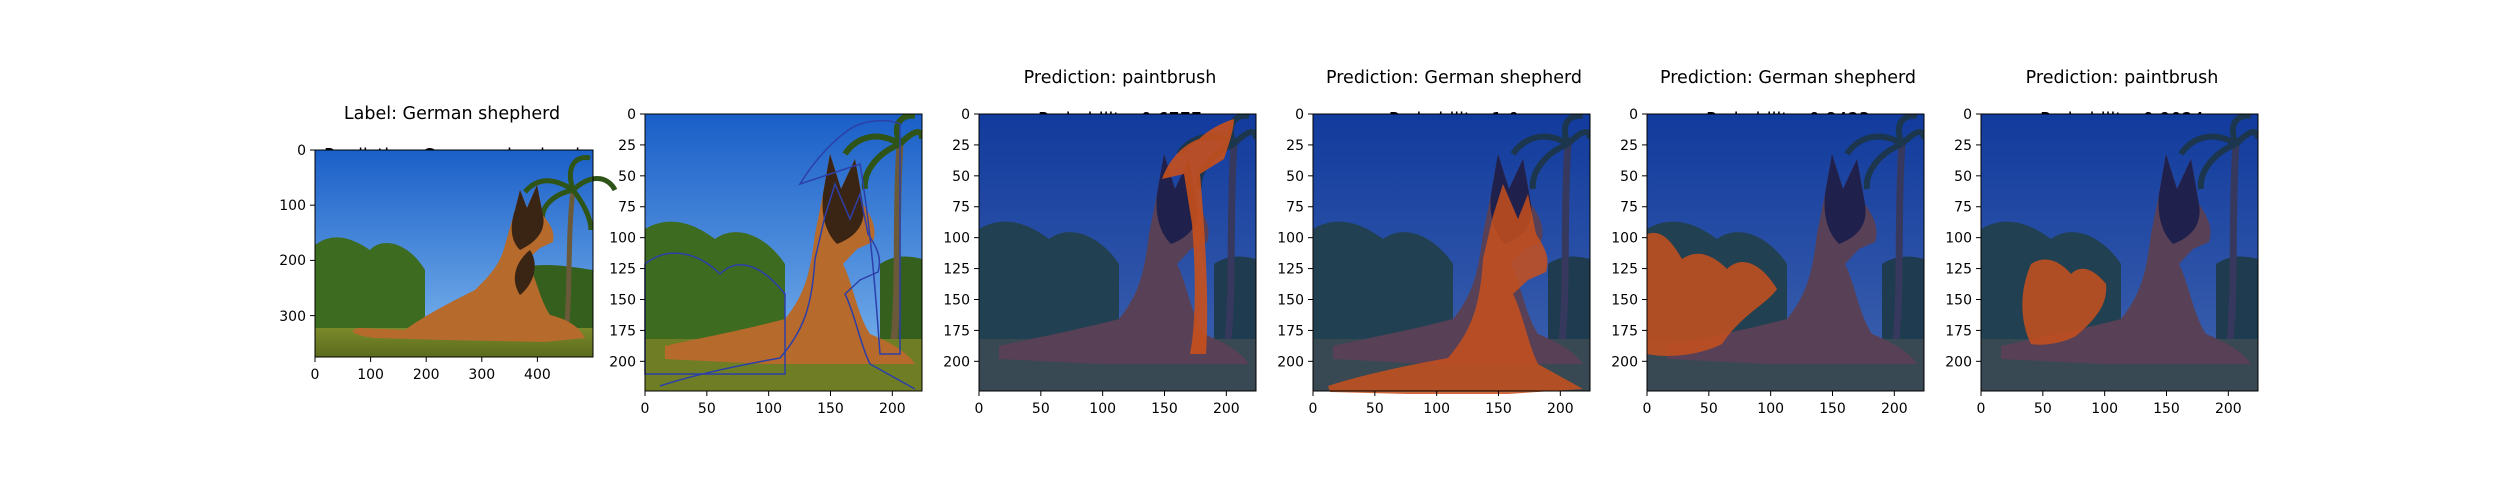 This screenshot has width=2500, height=500. I want to click on panel-3-ytick-3: 75, so click(961, 208).